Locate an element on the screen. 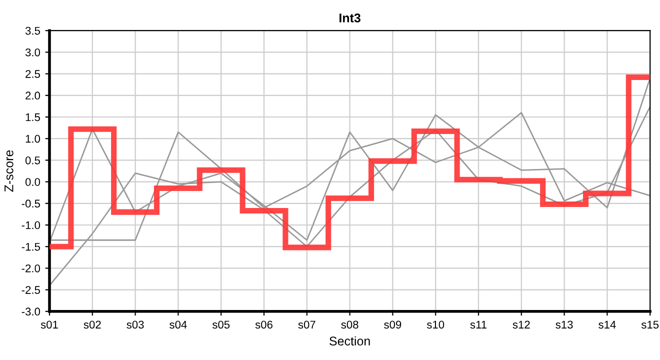 This screenshot has width=660, height=360. x-tick-label: s13 is located at coordinates (564, 324).